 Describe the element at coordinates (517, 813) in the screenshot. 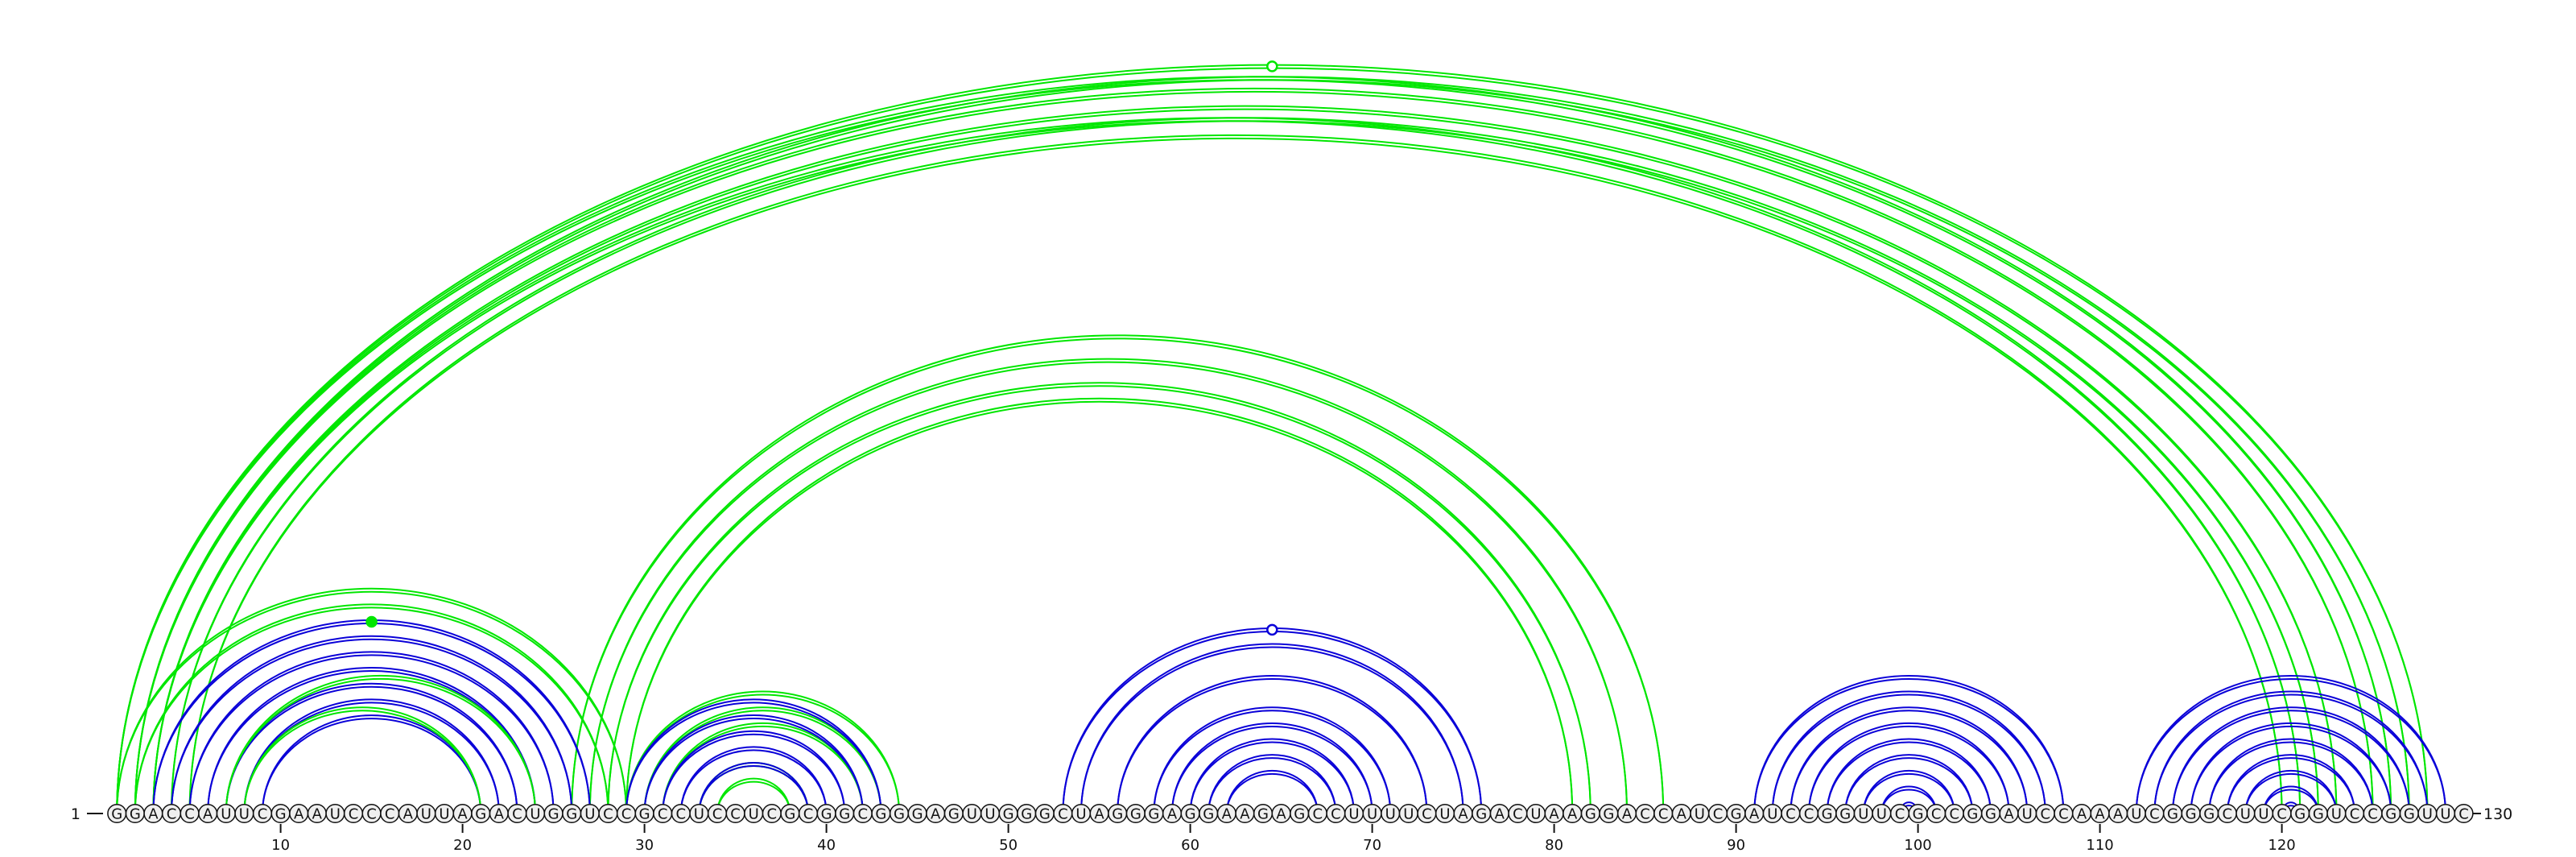

I see `nucleotide-23: C` at that location.